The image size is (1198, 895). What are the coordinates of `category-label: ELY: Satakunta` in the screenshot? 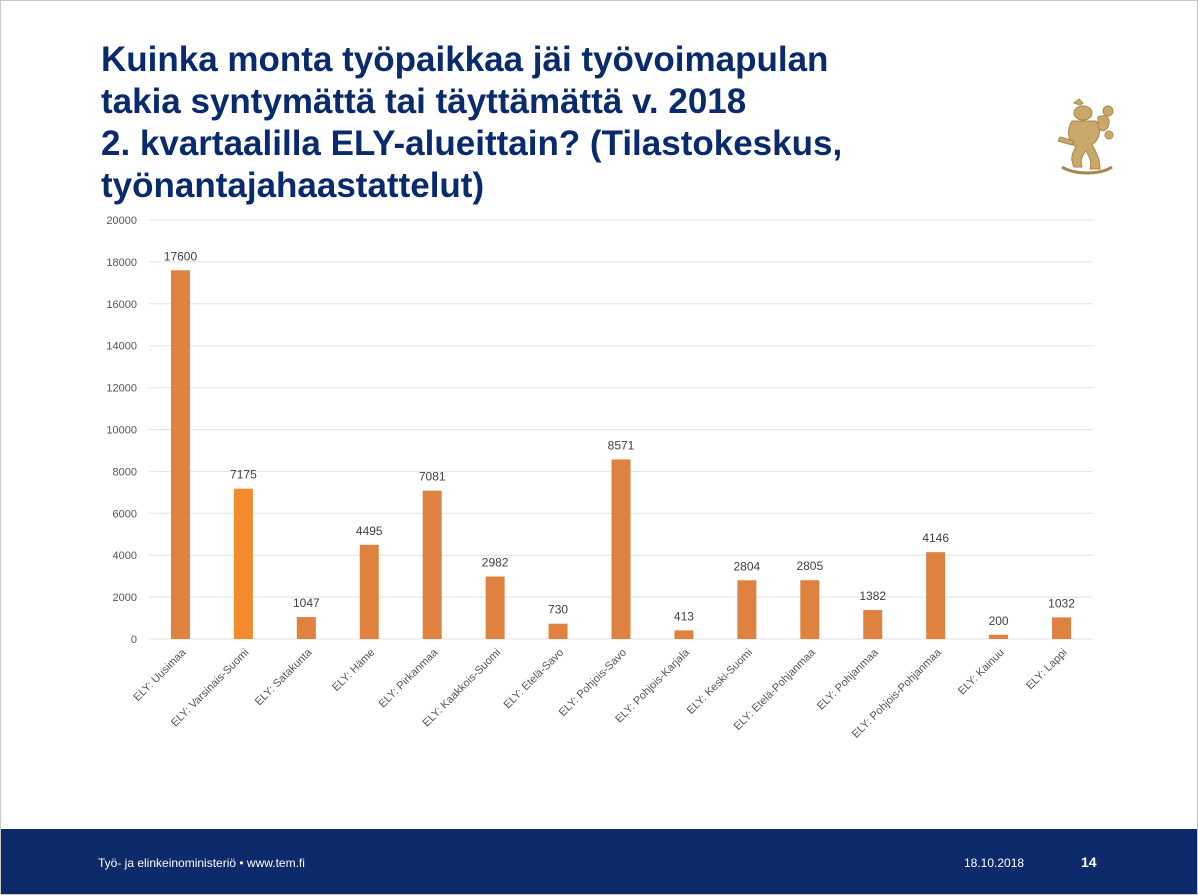 It's located at (284, 677).